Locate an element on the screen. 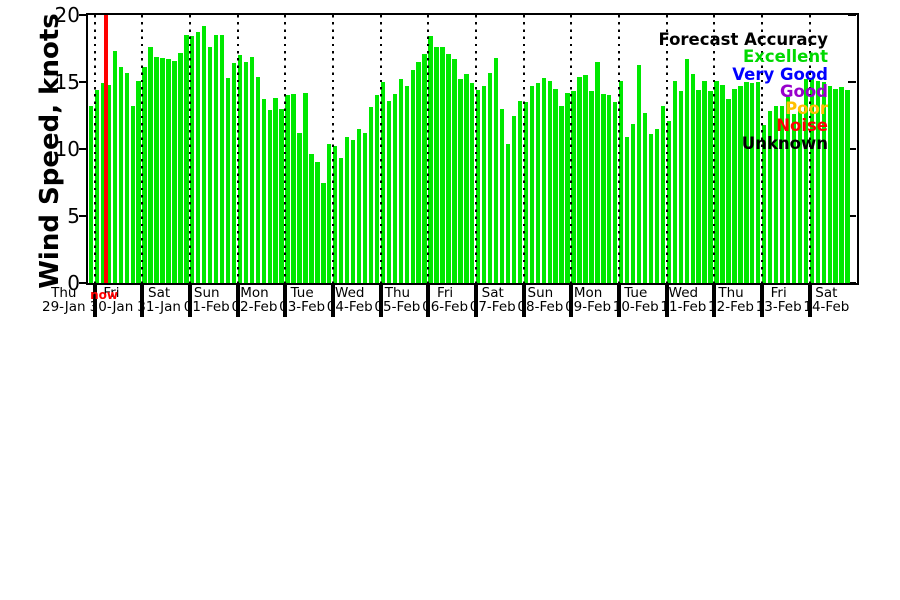 The height and width of the screenshot is (600, 900). x-axis-day-date: 12-Feb is located at coordinates (731, 307).